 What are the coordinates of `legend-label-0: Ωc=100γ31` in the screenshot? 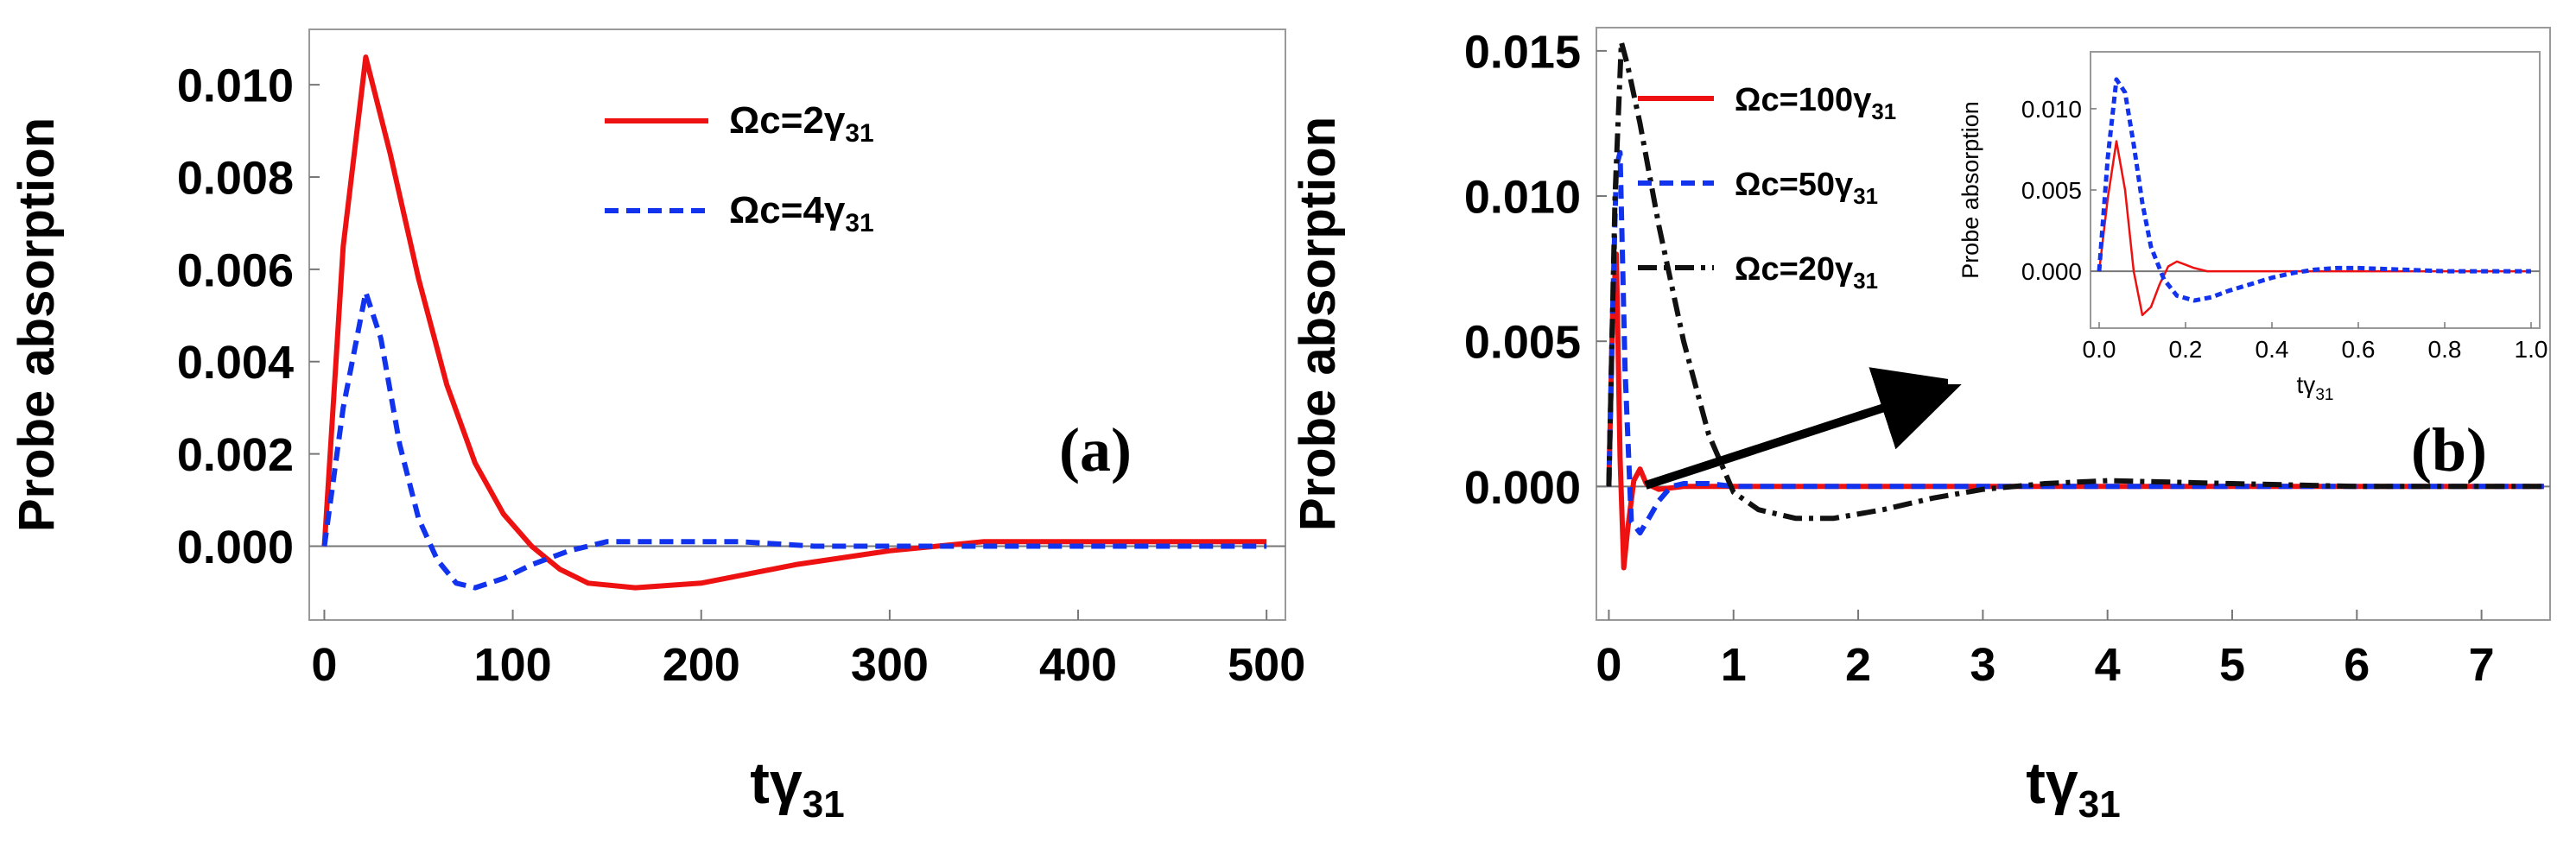 It's located at (1815, 103).